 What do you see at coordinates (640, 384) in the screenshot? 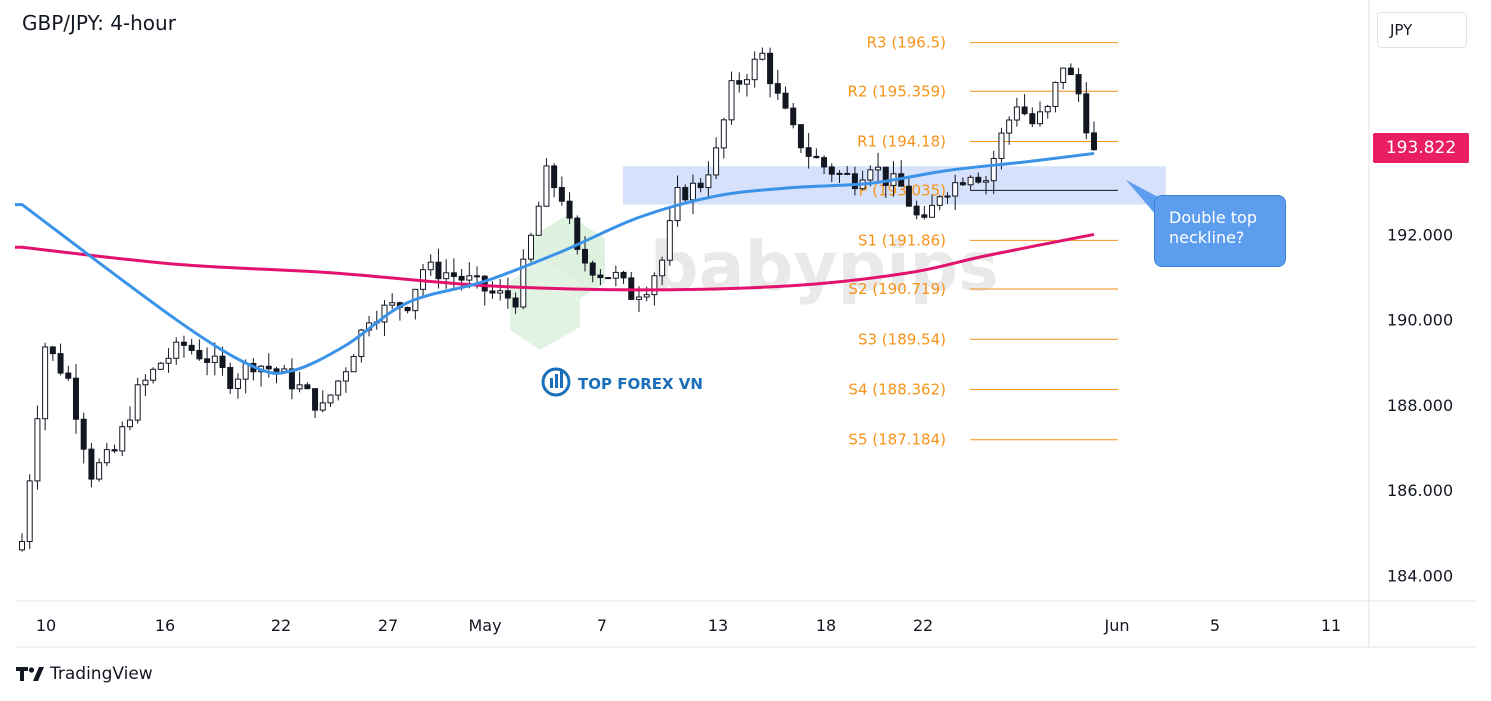
I see `sublogo-text: TOP FOREX VN` at bounding box center [640, 384].